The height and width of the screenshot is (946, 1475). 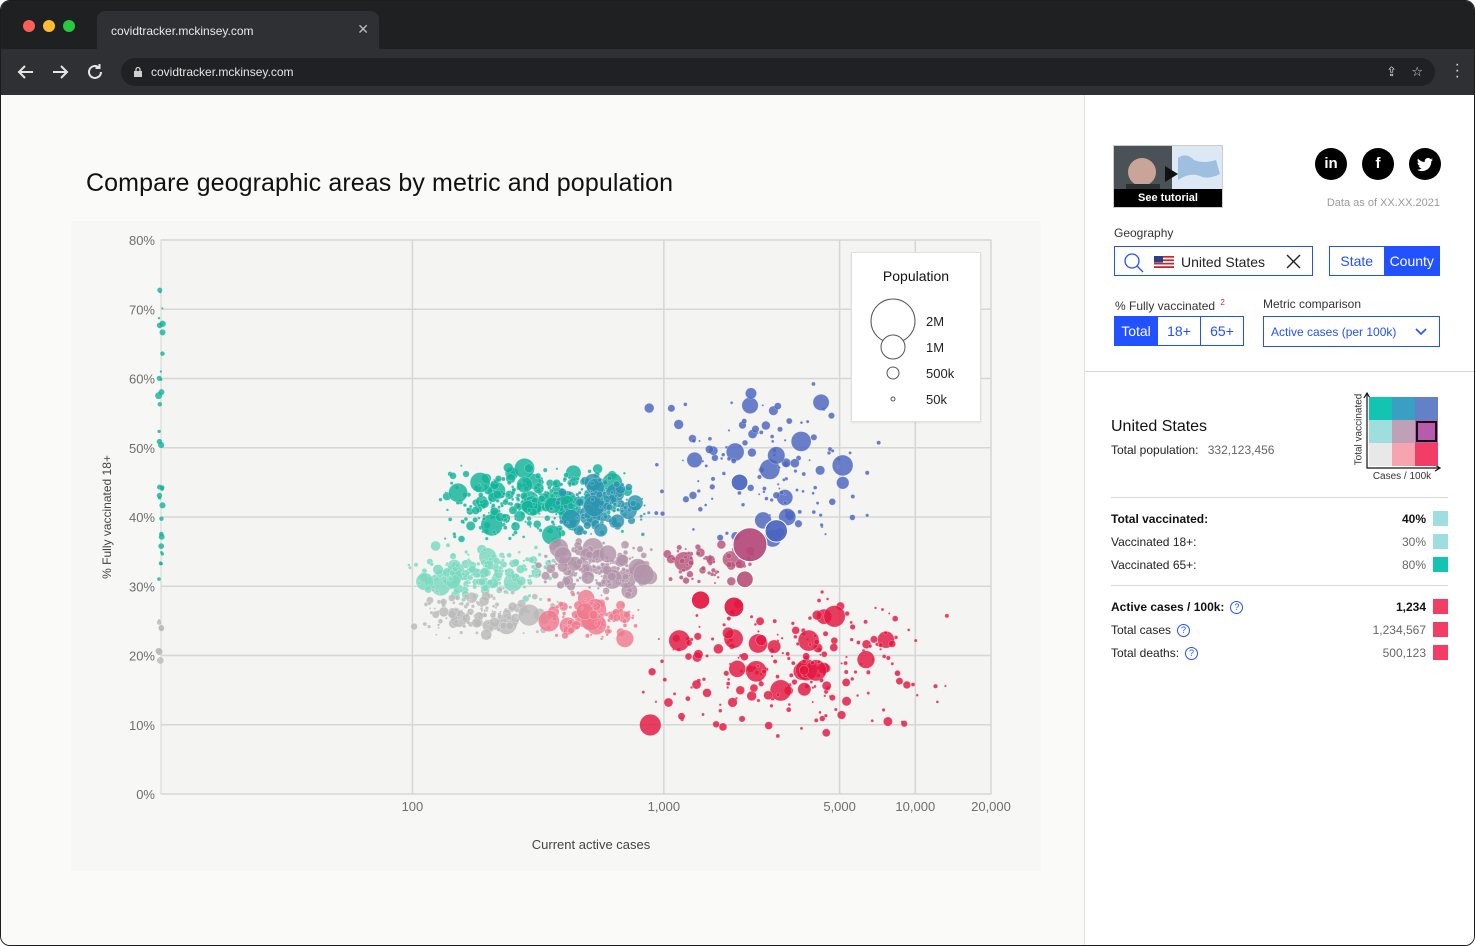 I want to click on vaccinated-65plus-button: 65+, so click(x=1222, y=331).